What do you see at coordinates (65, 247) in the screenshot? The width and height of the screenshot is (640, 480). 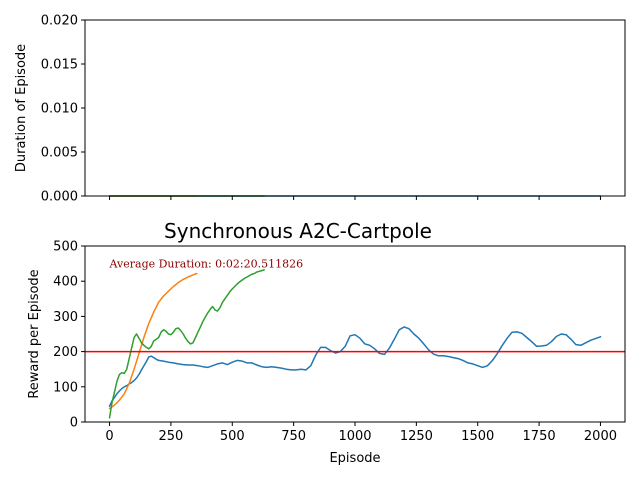 I see `reward-y-tick-label: 500` at bounding box center [65, 247].